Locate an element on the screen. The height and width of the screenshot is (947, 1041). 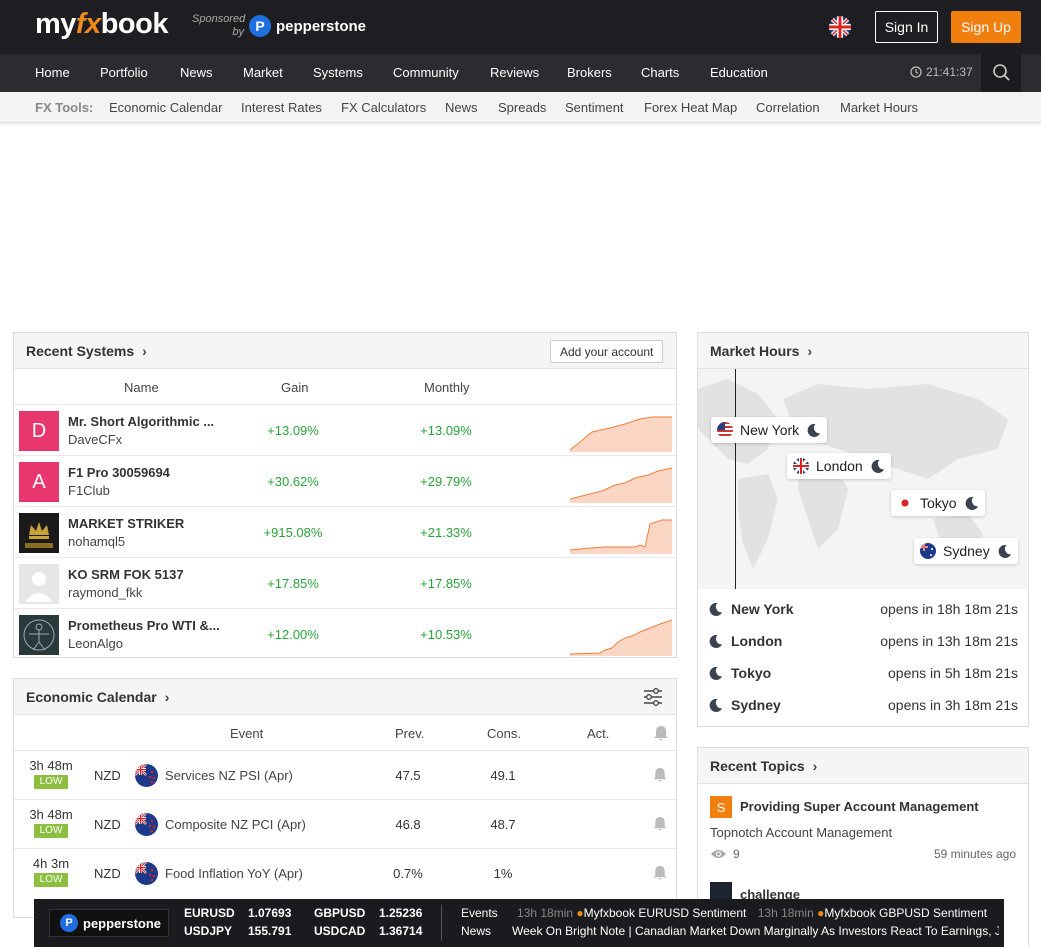
nav-home: Home is located at coordinates (52, 72).